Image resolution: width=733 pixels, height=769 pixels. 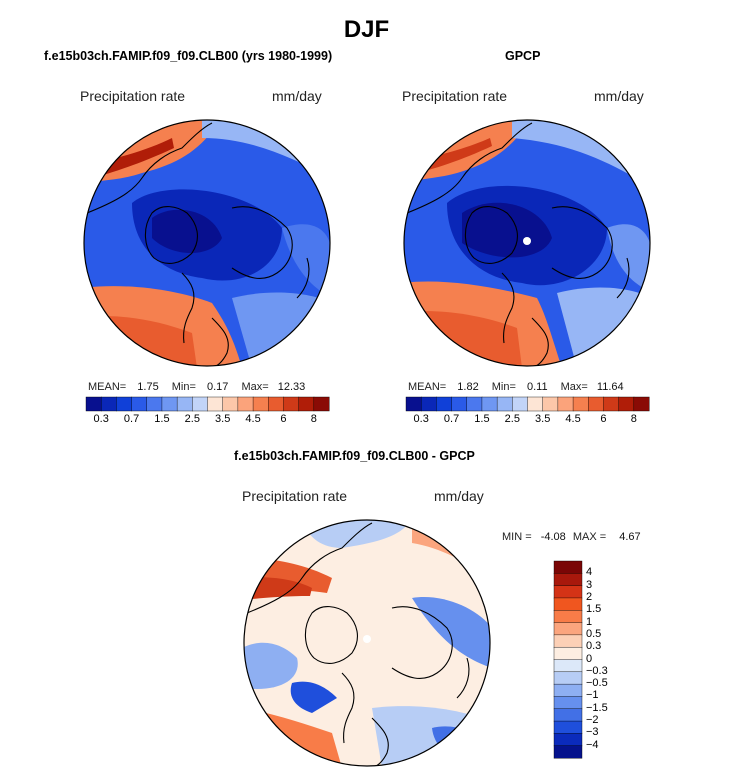 What do you see at coordinates (133, 158) in the screenshot?
I see `panel-1-pacific-max-field` at bounding box center [133, 158].